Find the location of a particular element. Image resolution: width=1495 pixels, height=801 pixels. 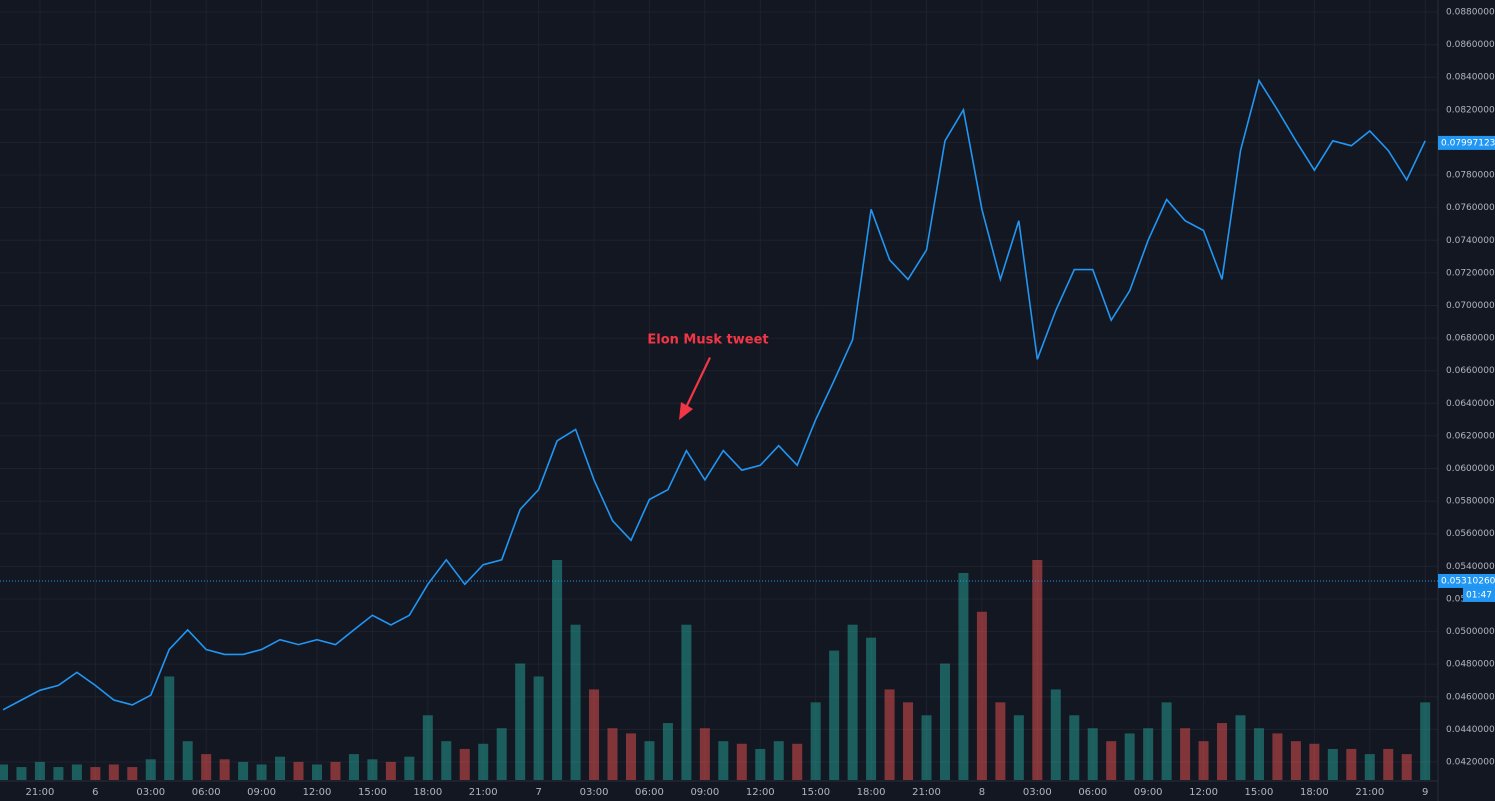

last-price-tag is located at coordinates (1466, 142).